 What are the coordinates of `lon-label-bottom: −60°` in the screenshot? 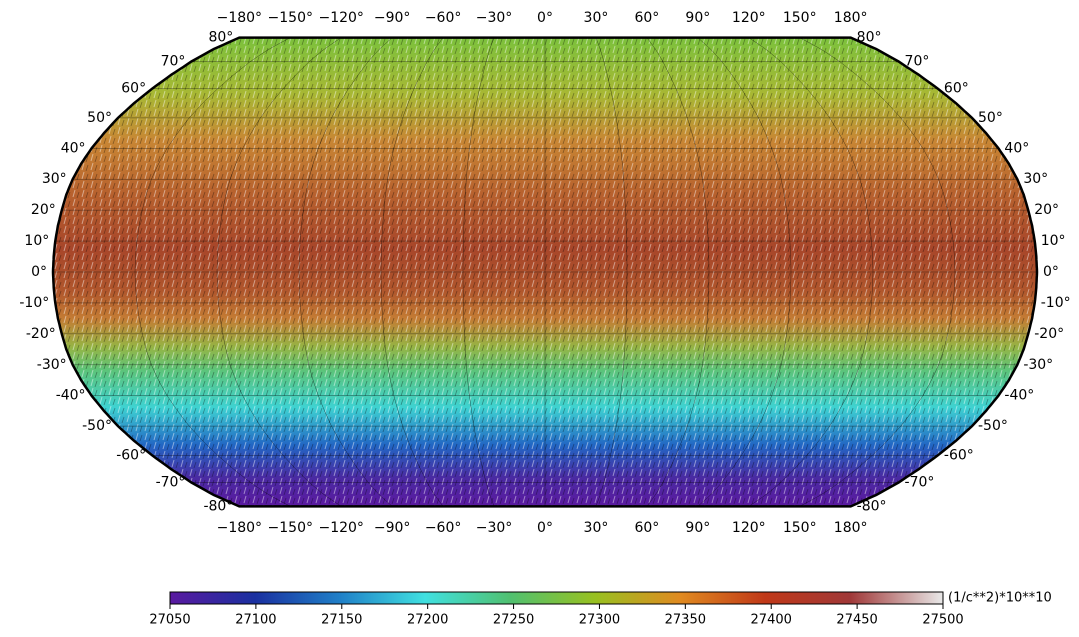 It's located at (443, 528).